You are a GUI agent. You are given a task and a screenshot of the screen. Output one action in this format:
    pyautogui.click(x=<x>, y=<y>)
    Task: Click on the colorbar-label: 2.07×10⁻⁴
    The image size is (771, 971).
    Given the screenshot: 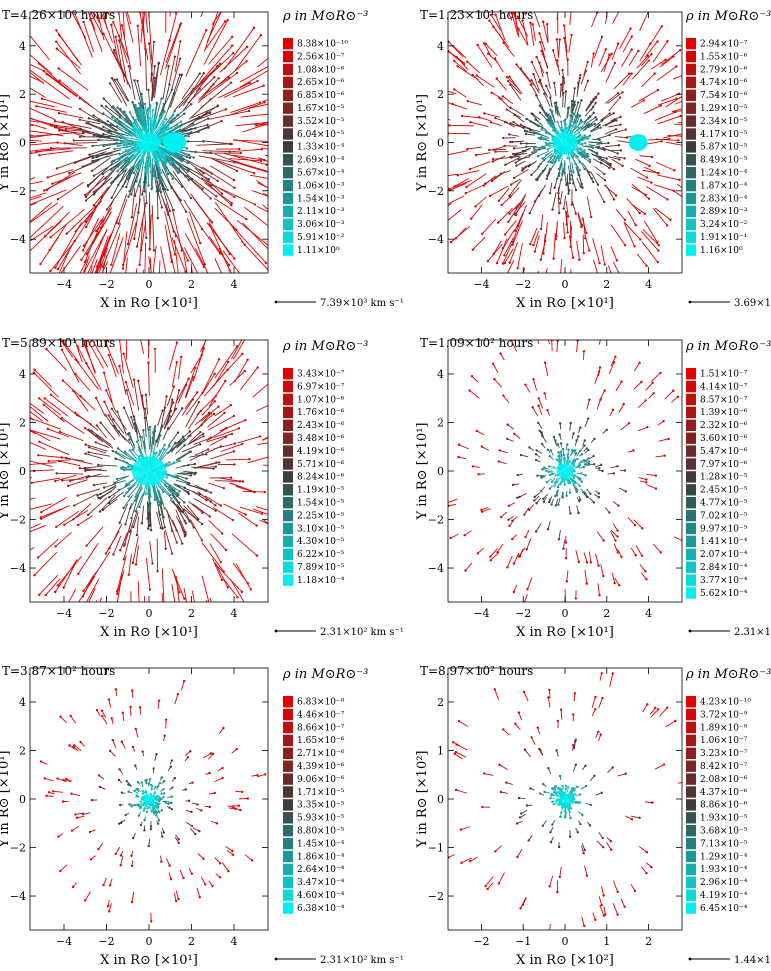 What is the action you would take?
    pyautogui.click(x=724, y=555)
    